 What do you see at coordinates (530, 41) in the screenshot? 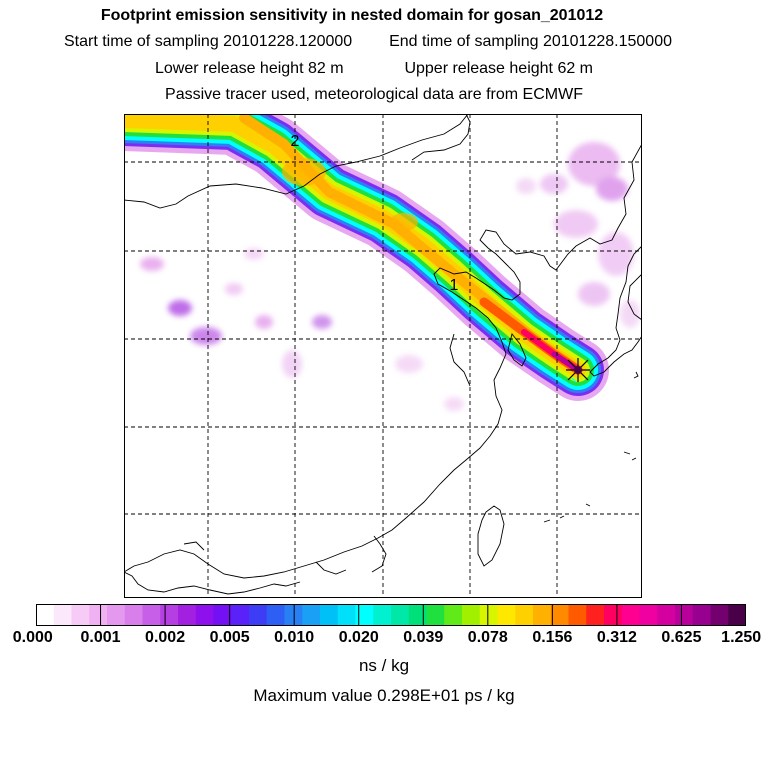
I see `end-time-label: End time of sampling 20101228.150000` at bounding box center [530, 41].